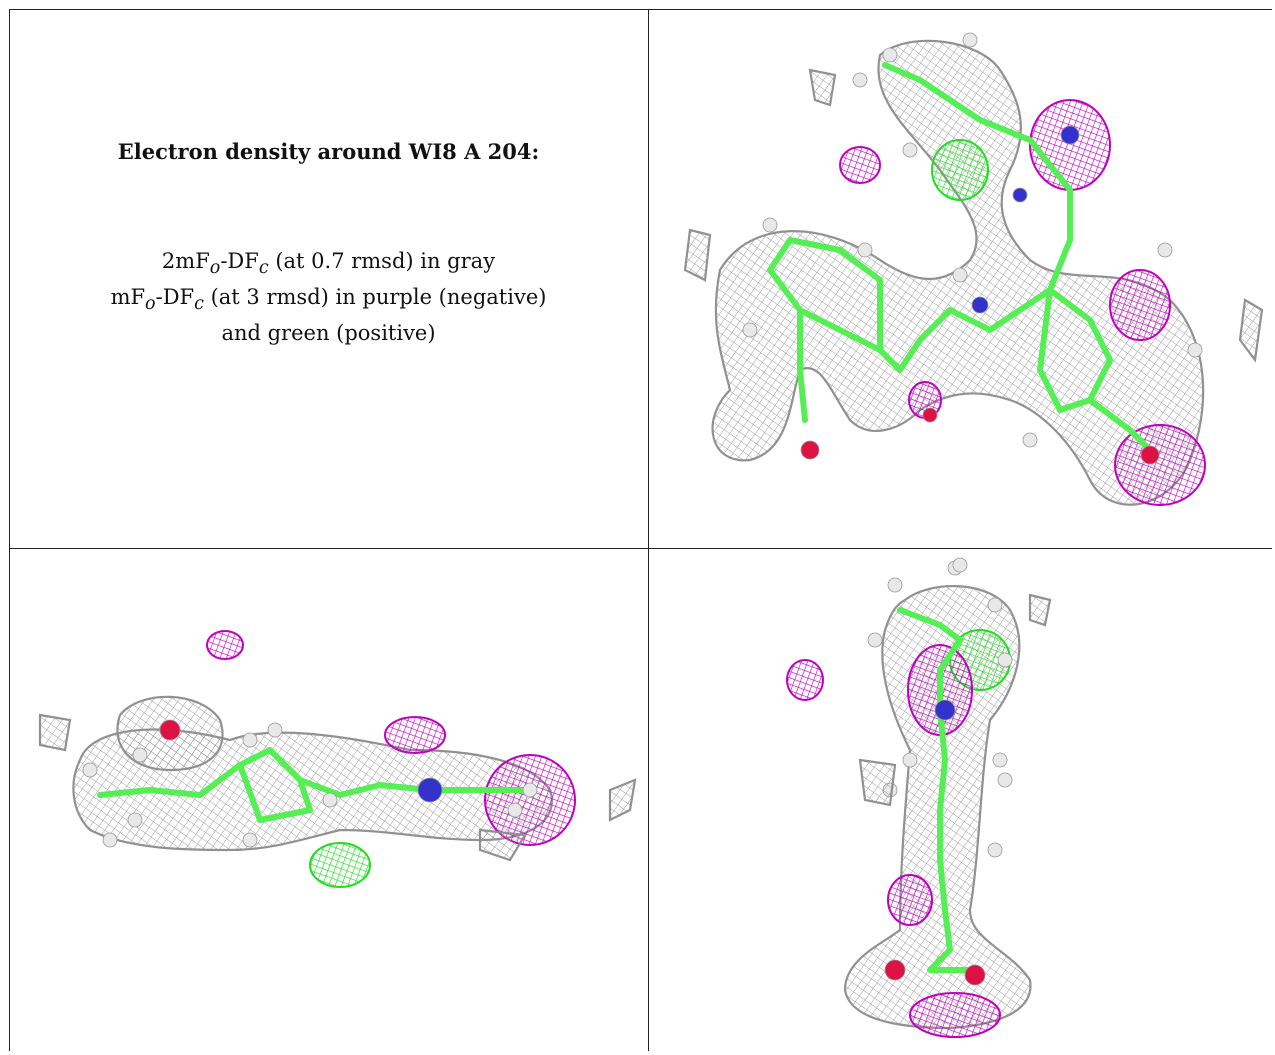 Image resolution: width=1275 pixels, height=1055 pixels. I want to click on caption-line-fofc: mFo-DFc (at 3 rmsd) in purple (negative), so click(328, 300).